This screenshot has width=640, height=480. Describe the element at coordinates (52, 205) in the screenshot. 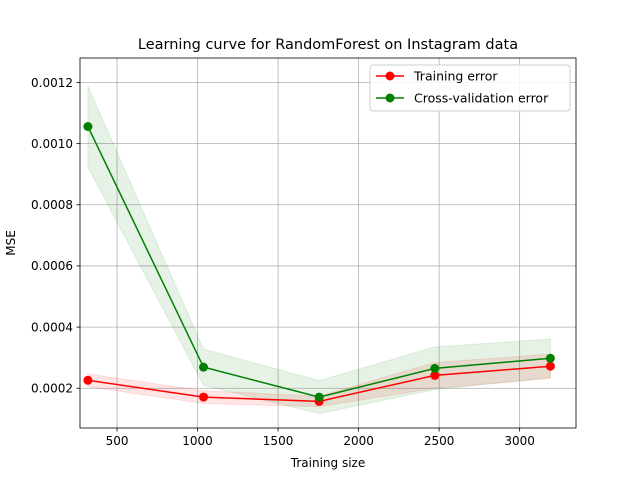

I see `y-tick-label: 0.0008` at that location.